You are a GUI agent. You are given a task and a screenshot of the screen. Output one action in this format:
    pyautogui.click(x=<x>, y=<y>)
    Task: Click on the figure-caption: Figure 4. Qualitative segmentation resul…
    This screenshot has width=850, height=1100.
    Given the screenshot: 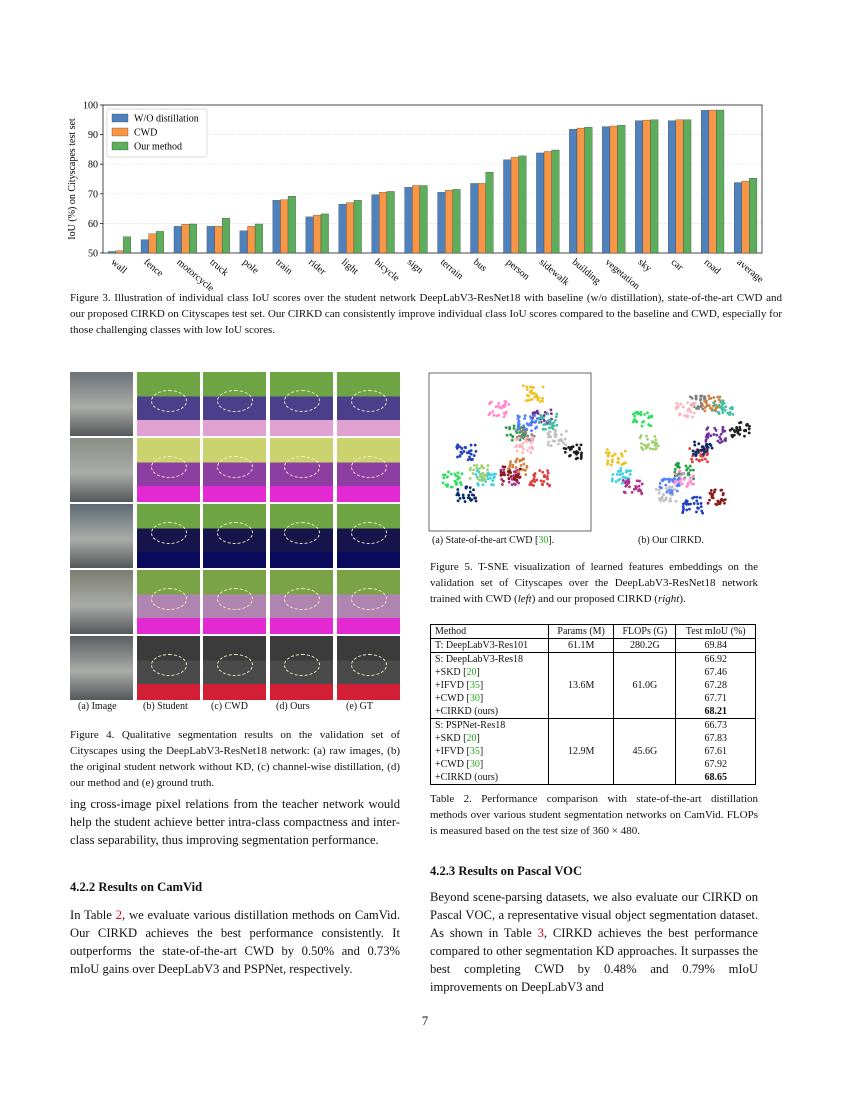 What is the action you would take?
    pyautogui.click(x=235, y=759)
    